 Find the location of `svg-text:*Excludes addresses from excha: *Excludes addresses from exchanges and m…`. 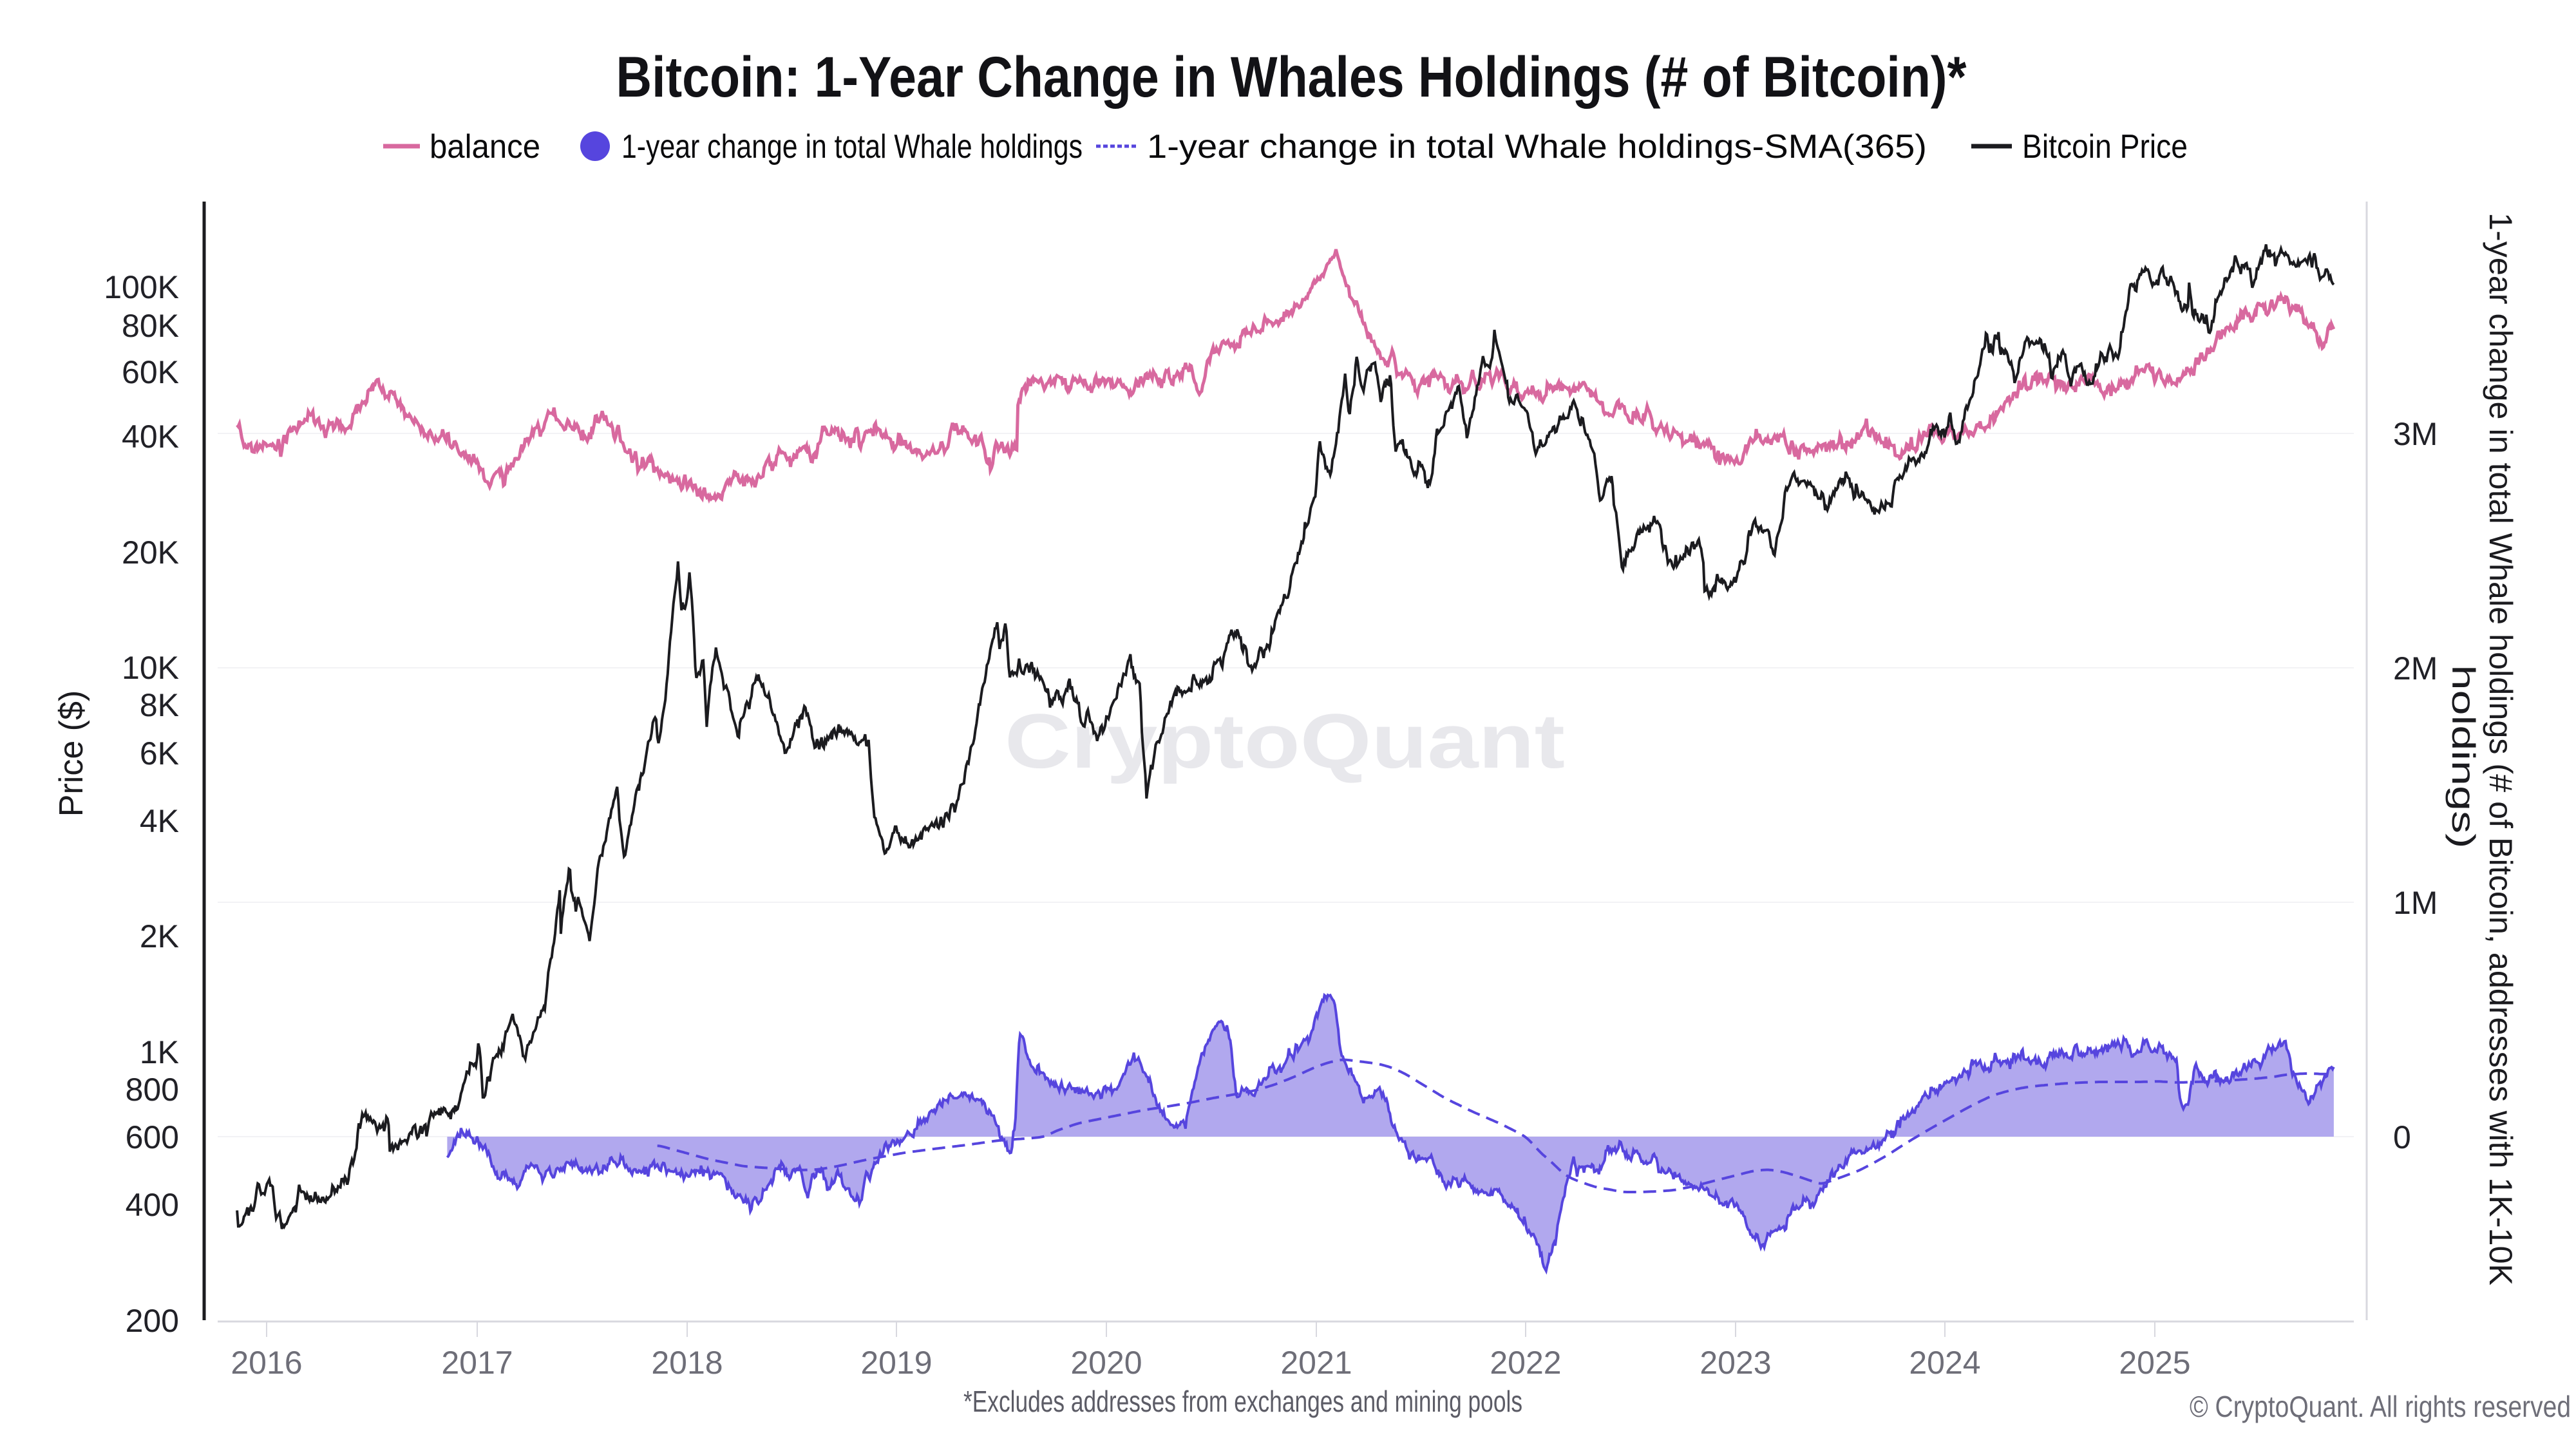

svg-text:*Excludes addresses from excha: *Excludes addresses from exchanges and m… is located at coordinates (1242, 1401).